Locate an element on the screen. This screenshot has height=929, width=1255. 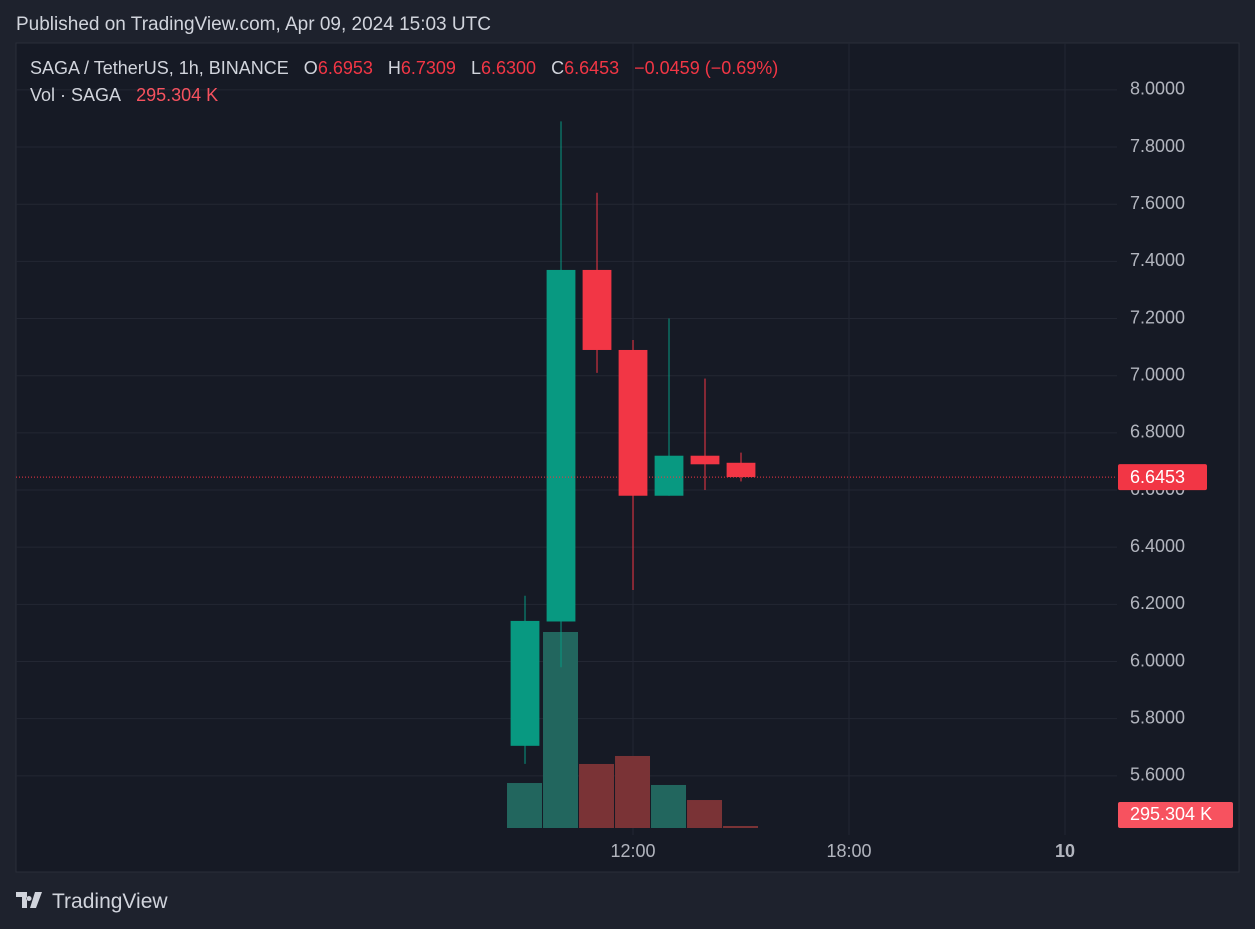
y-tick-label: 7.6000 is located at coordinates (1157, 203).